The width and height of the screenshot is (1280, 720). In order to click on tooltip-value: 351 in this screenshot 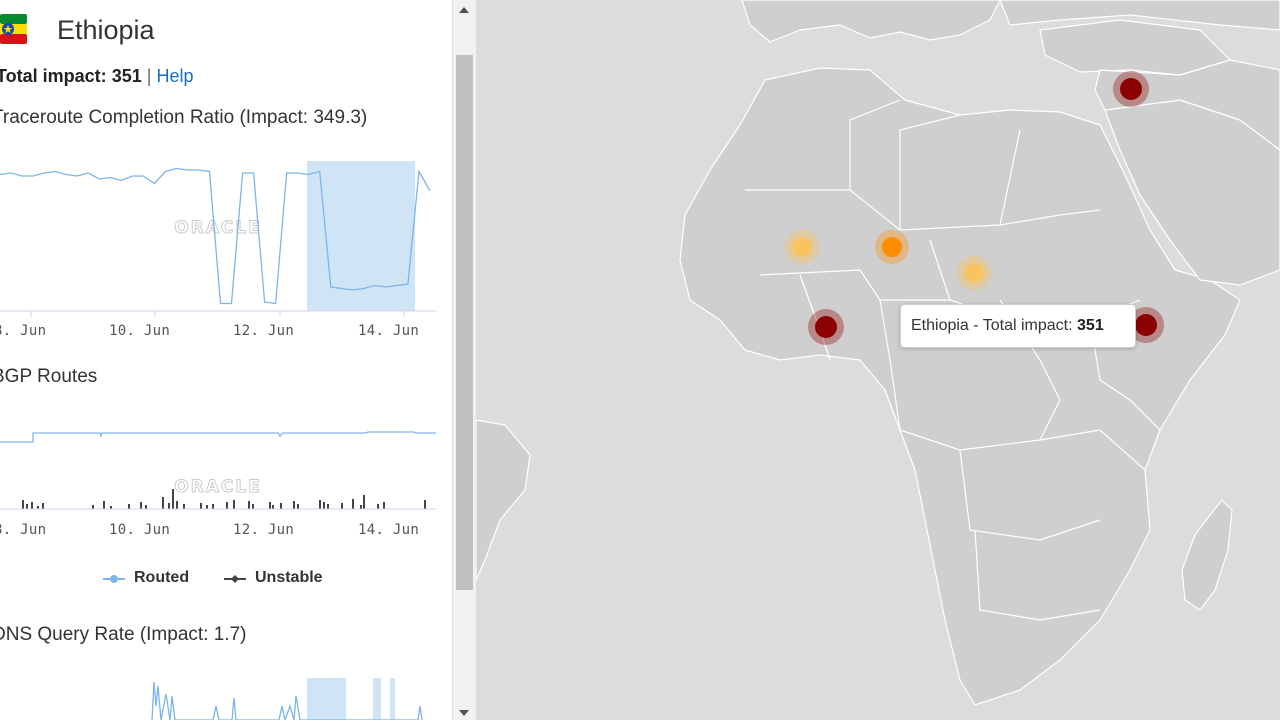, I will do `click(1090, 325)`.